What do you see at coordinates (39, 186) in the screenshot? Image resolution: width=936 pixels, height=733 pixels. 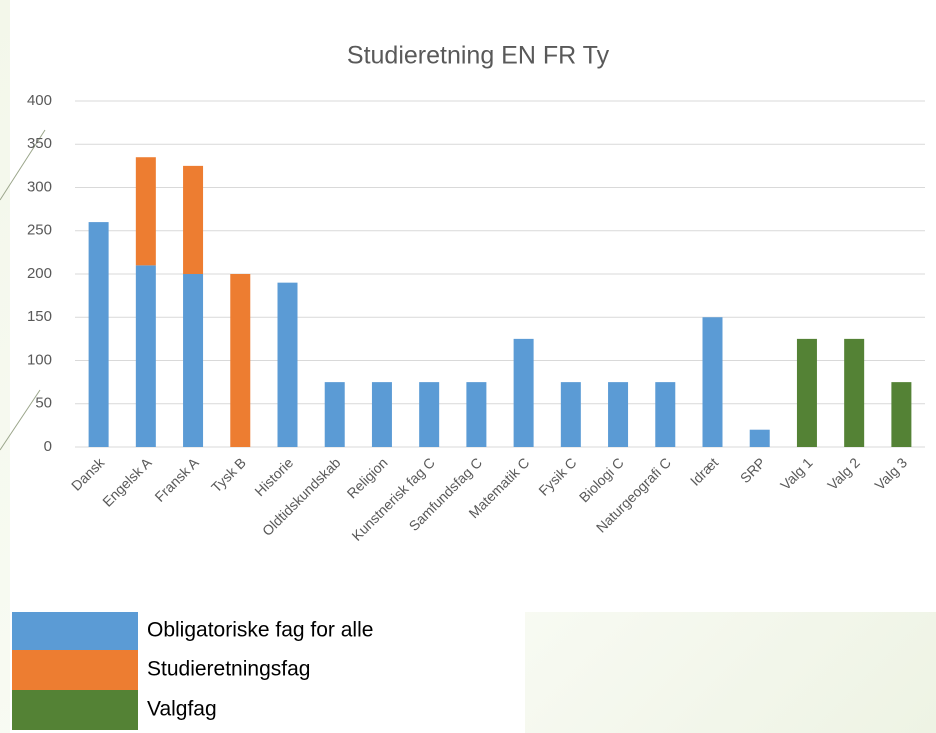 I see `y-tick-label: 300` at bounding box center [39, 186].